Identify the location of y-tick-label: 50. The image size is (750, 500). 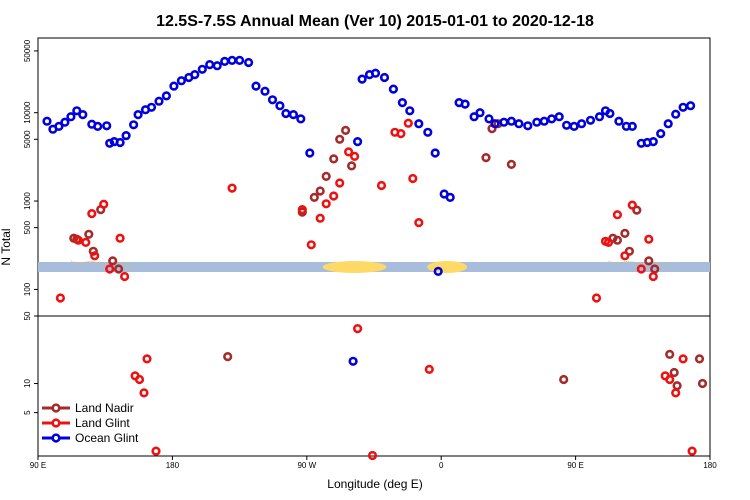
(27, 315).